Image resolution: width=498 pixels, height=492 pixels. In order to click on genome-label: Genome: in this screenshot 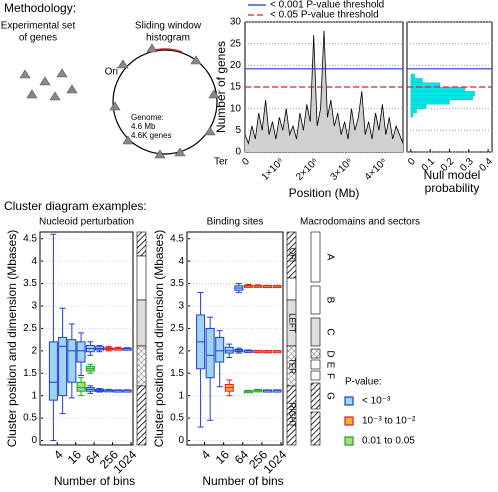, I will do `click(147, 117)`.